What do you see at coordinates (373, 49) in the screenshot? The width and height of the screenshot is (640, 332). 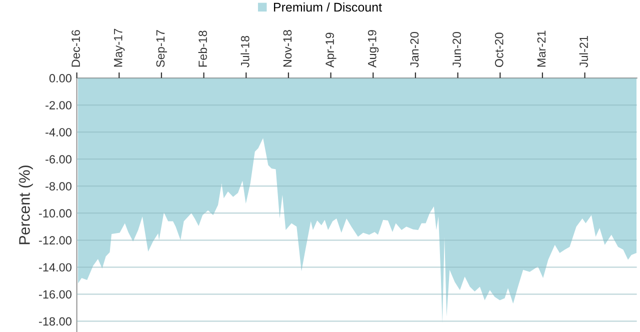 I see `x-tick-label: Aug-19` at bounding box center [373, 49].